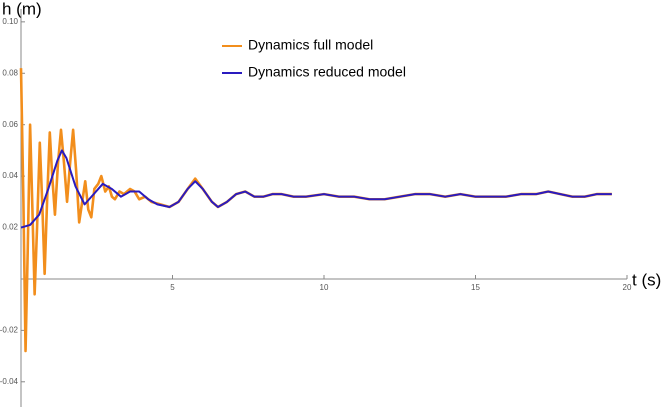  What do you see at coordinates (10, 124) in the screenshot?
I see `y-tick-label: 0.06` at bounding box center [10, 124].